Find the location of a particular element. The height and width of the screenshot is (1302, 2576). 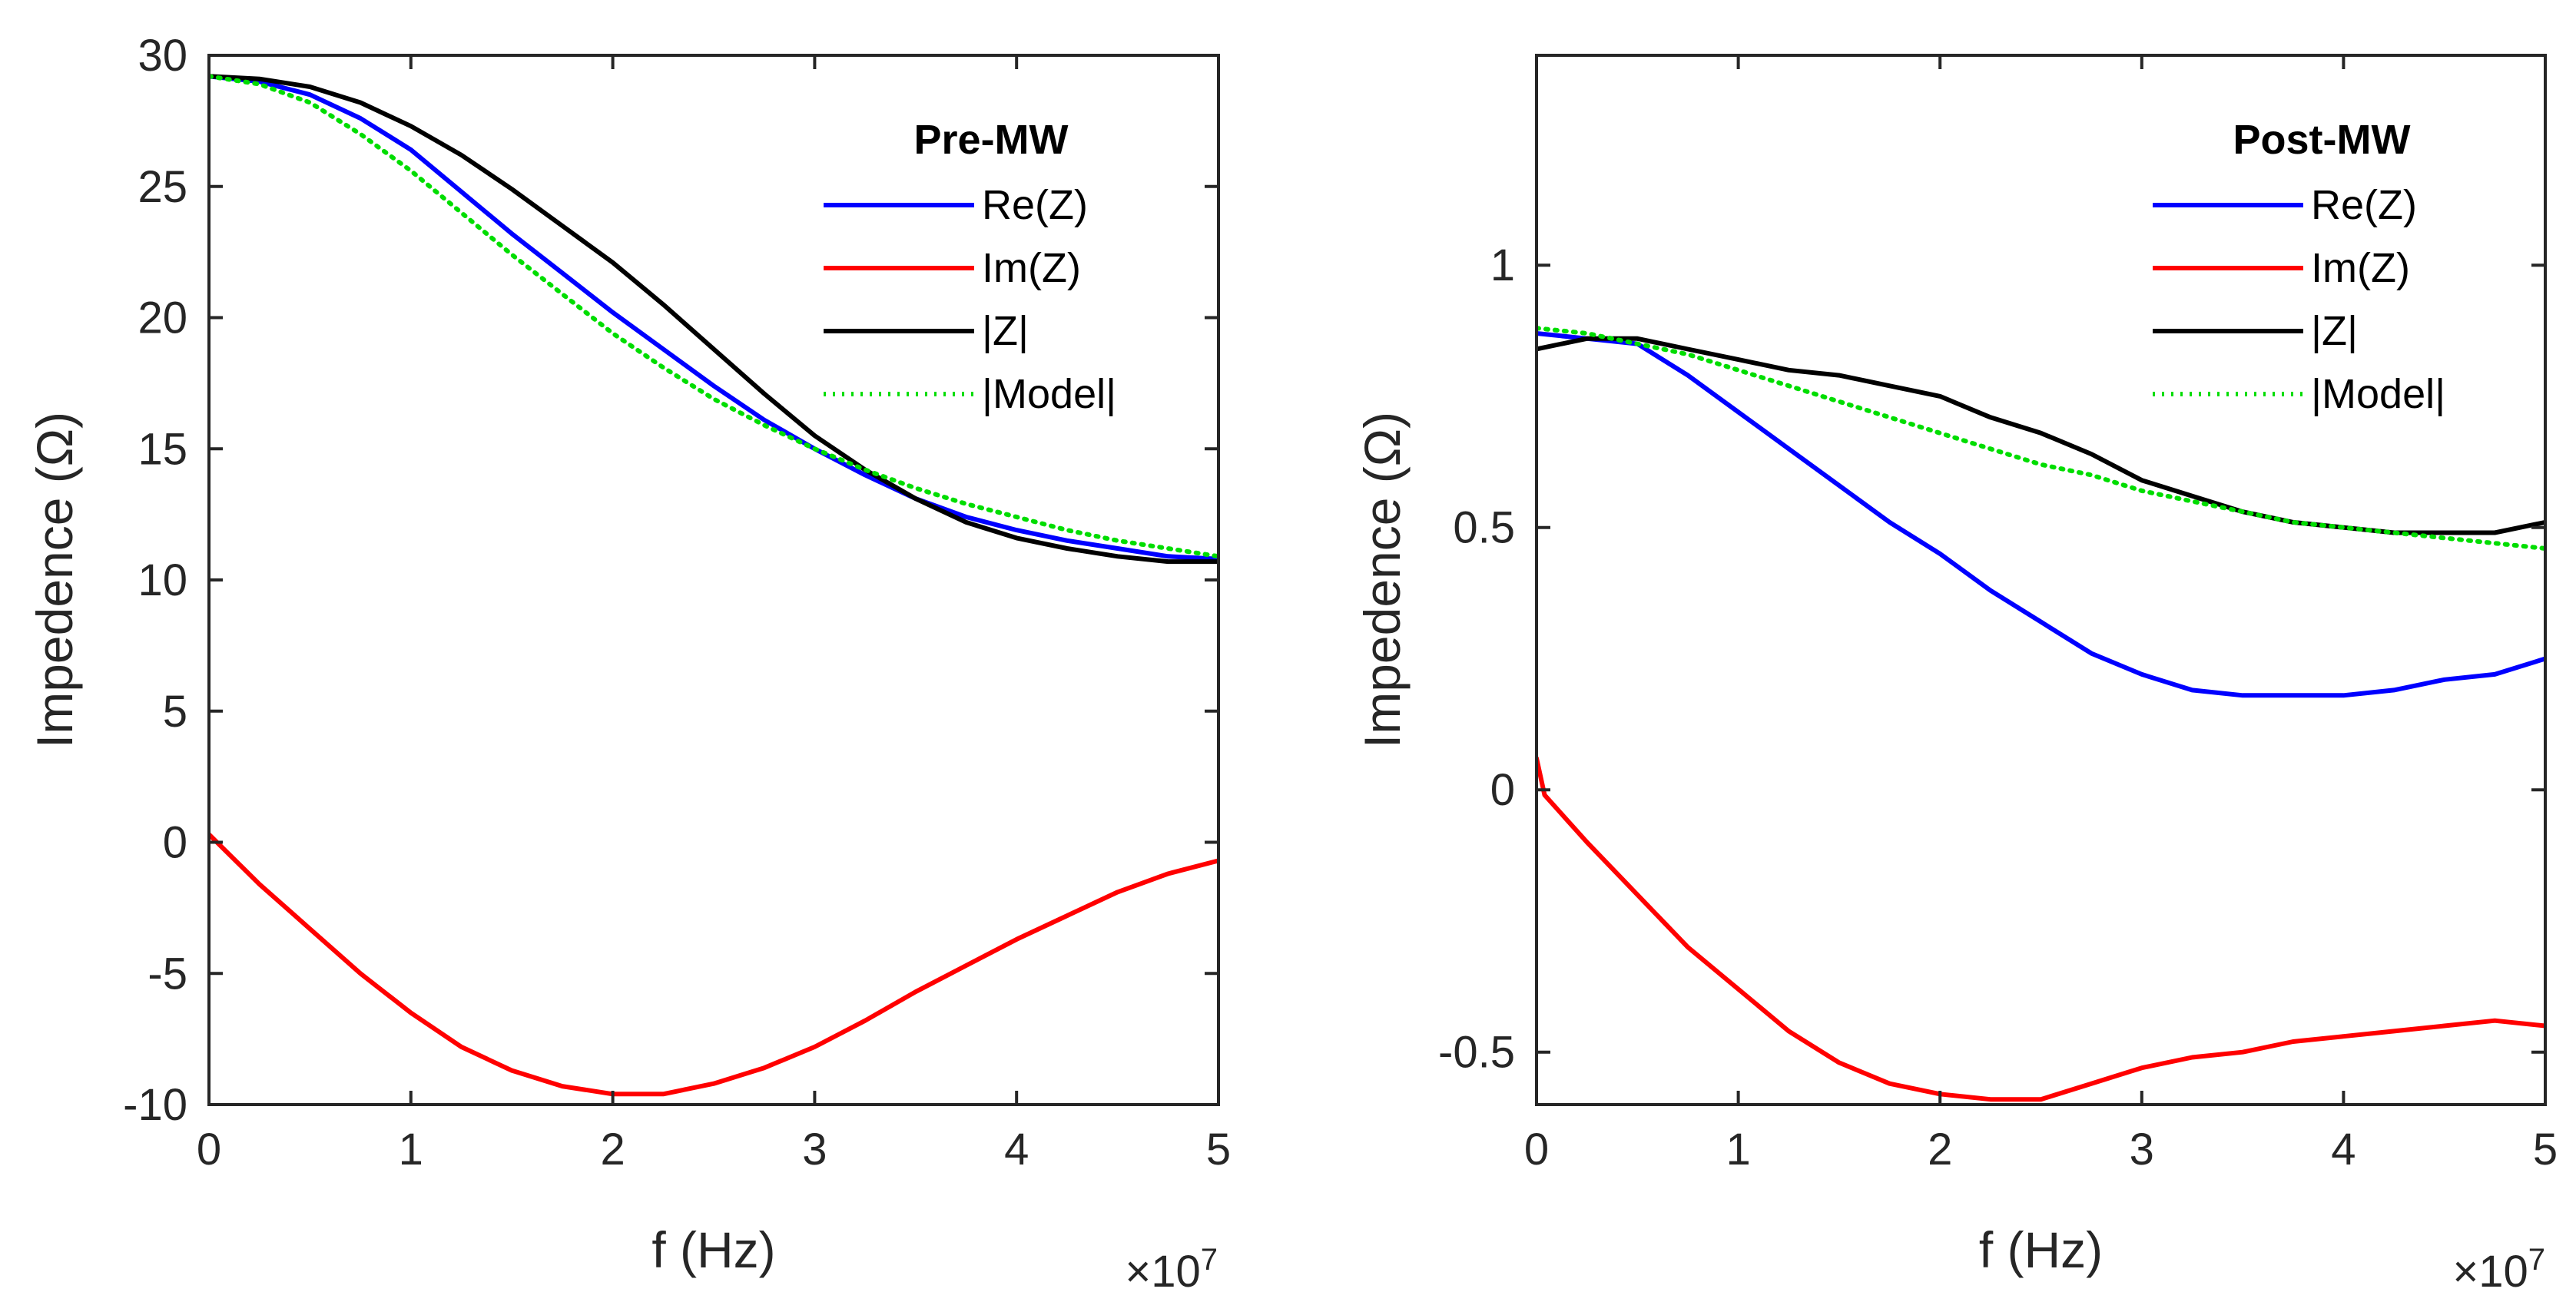

y-tick-label: 25 is located at coordinates (162, 187).